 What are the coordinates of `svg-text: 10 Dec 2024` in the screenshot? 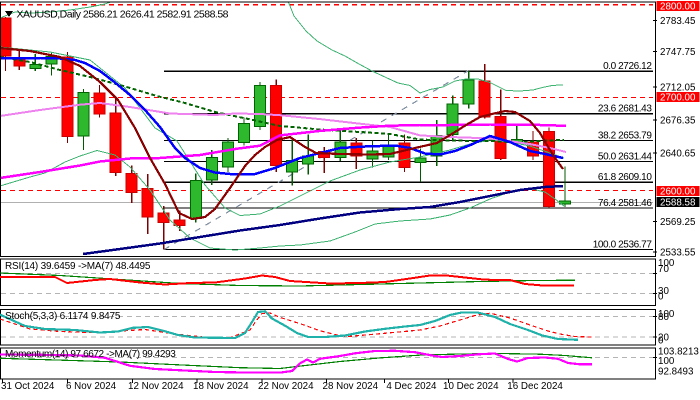 It's located at (471, 386).